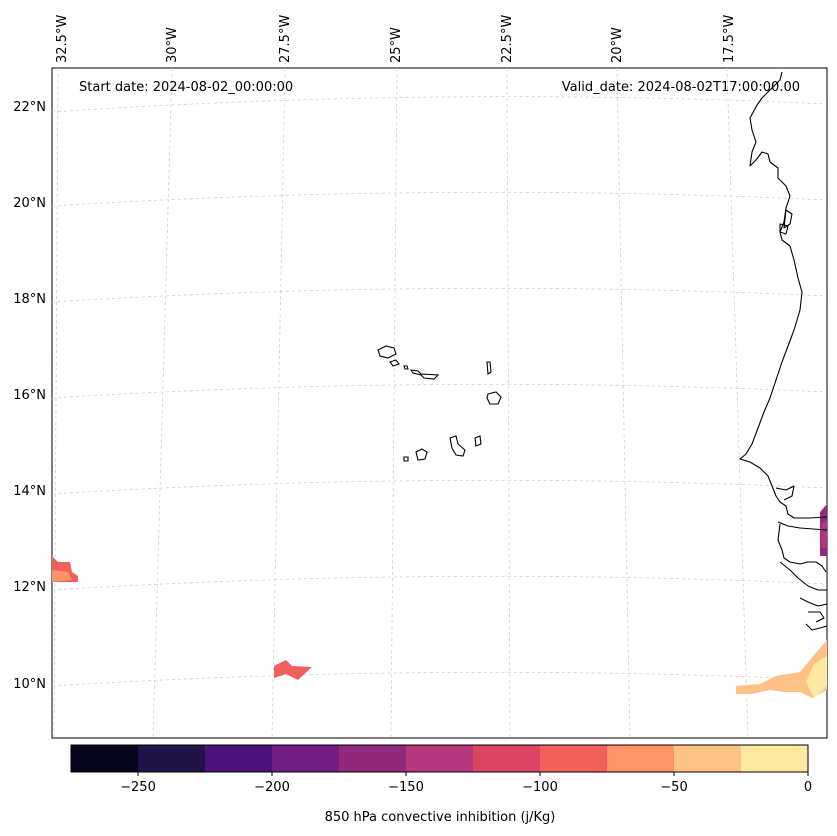 Image resolution: width=837 pixels, height=836 pixels. Describe the element at coordinates (808, 787) in the screenshot. I see `colorbar-tick-label: 0` at that location.